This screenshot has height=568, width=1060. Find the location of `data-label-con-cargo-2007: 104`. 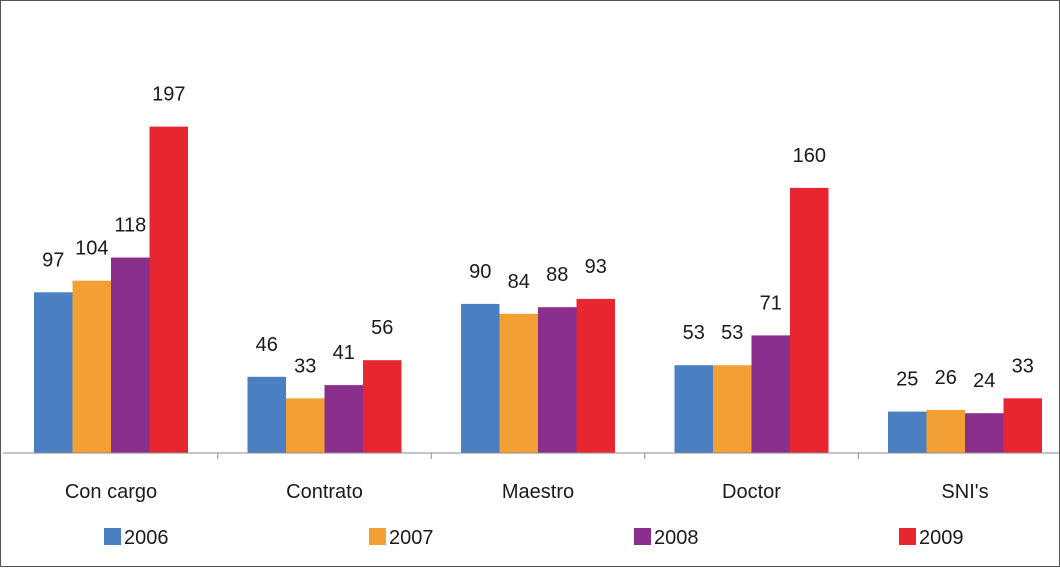

data-label-con-cargo-2007: 104 is located at coordinates (91, 249).